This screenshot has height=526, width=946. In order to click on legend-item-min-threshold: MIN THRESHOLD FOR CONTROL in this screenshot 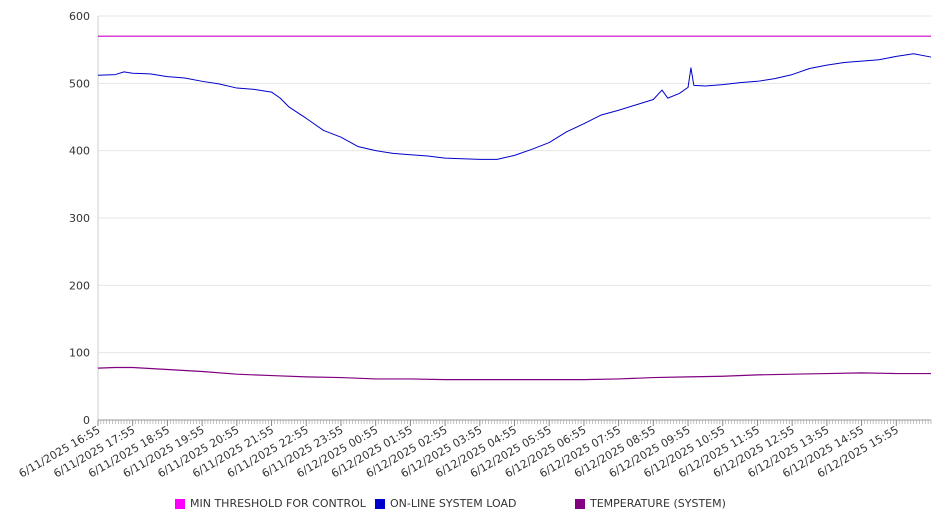, I will do `click(270, 503)`.